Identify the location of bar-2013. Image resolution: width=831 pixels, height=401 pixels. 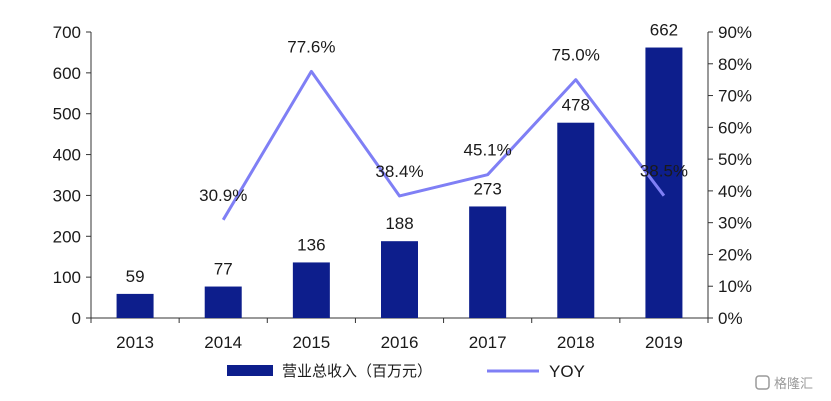
(135, 305).